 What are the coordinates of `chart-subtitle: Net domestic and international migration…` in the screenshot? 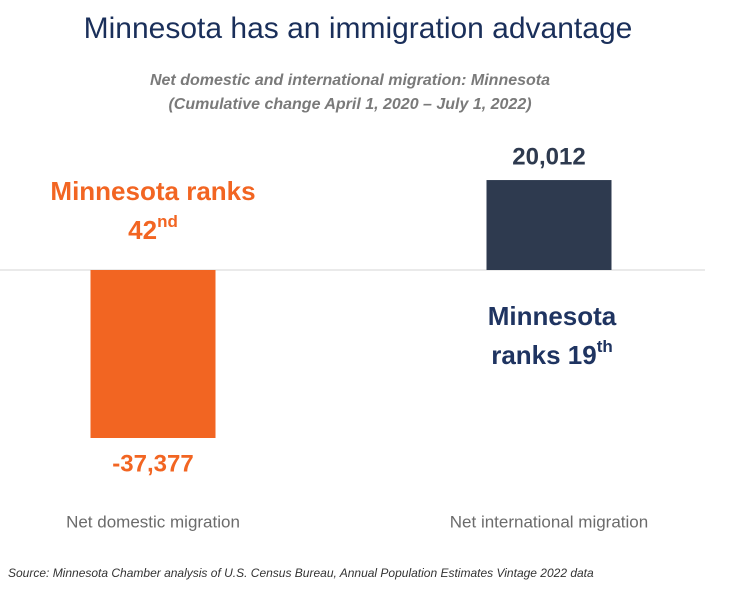 It's located at (350, 80).